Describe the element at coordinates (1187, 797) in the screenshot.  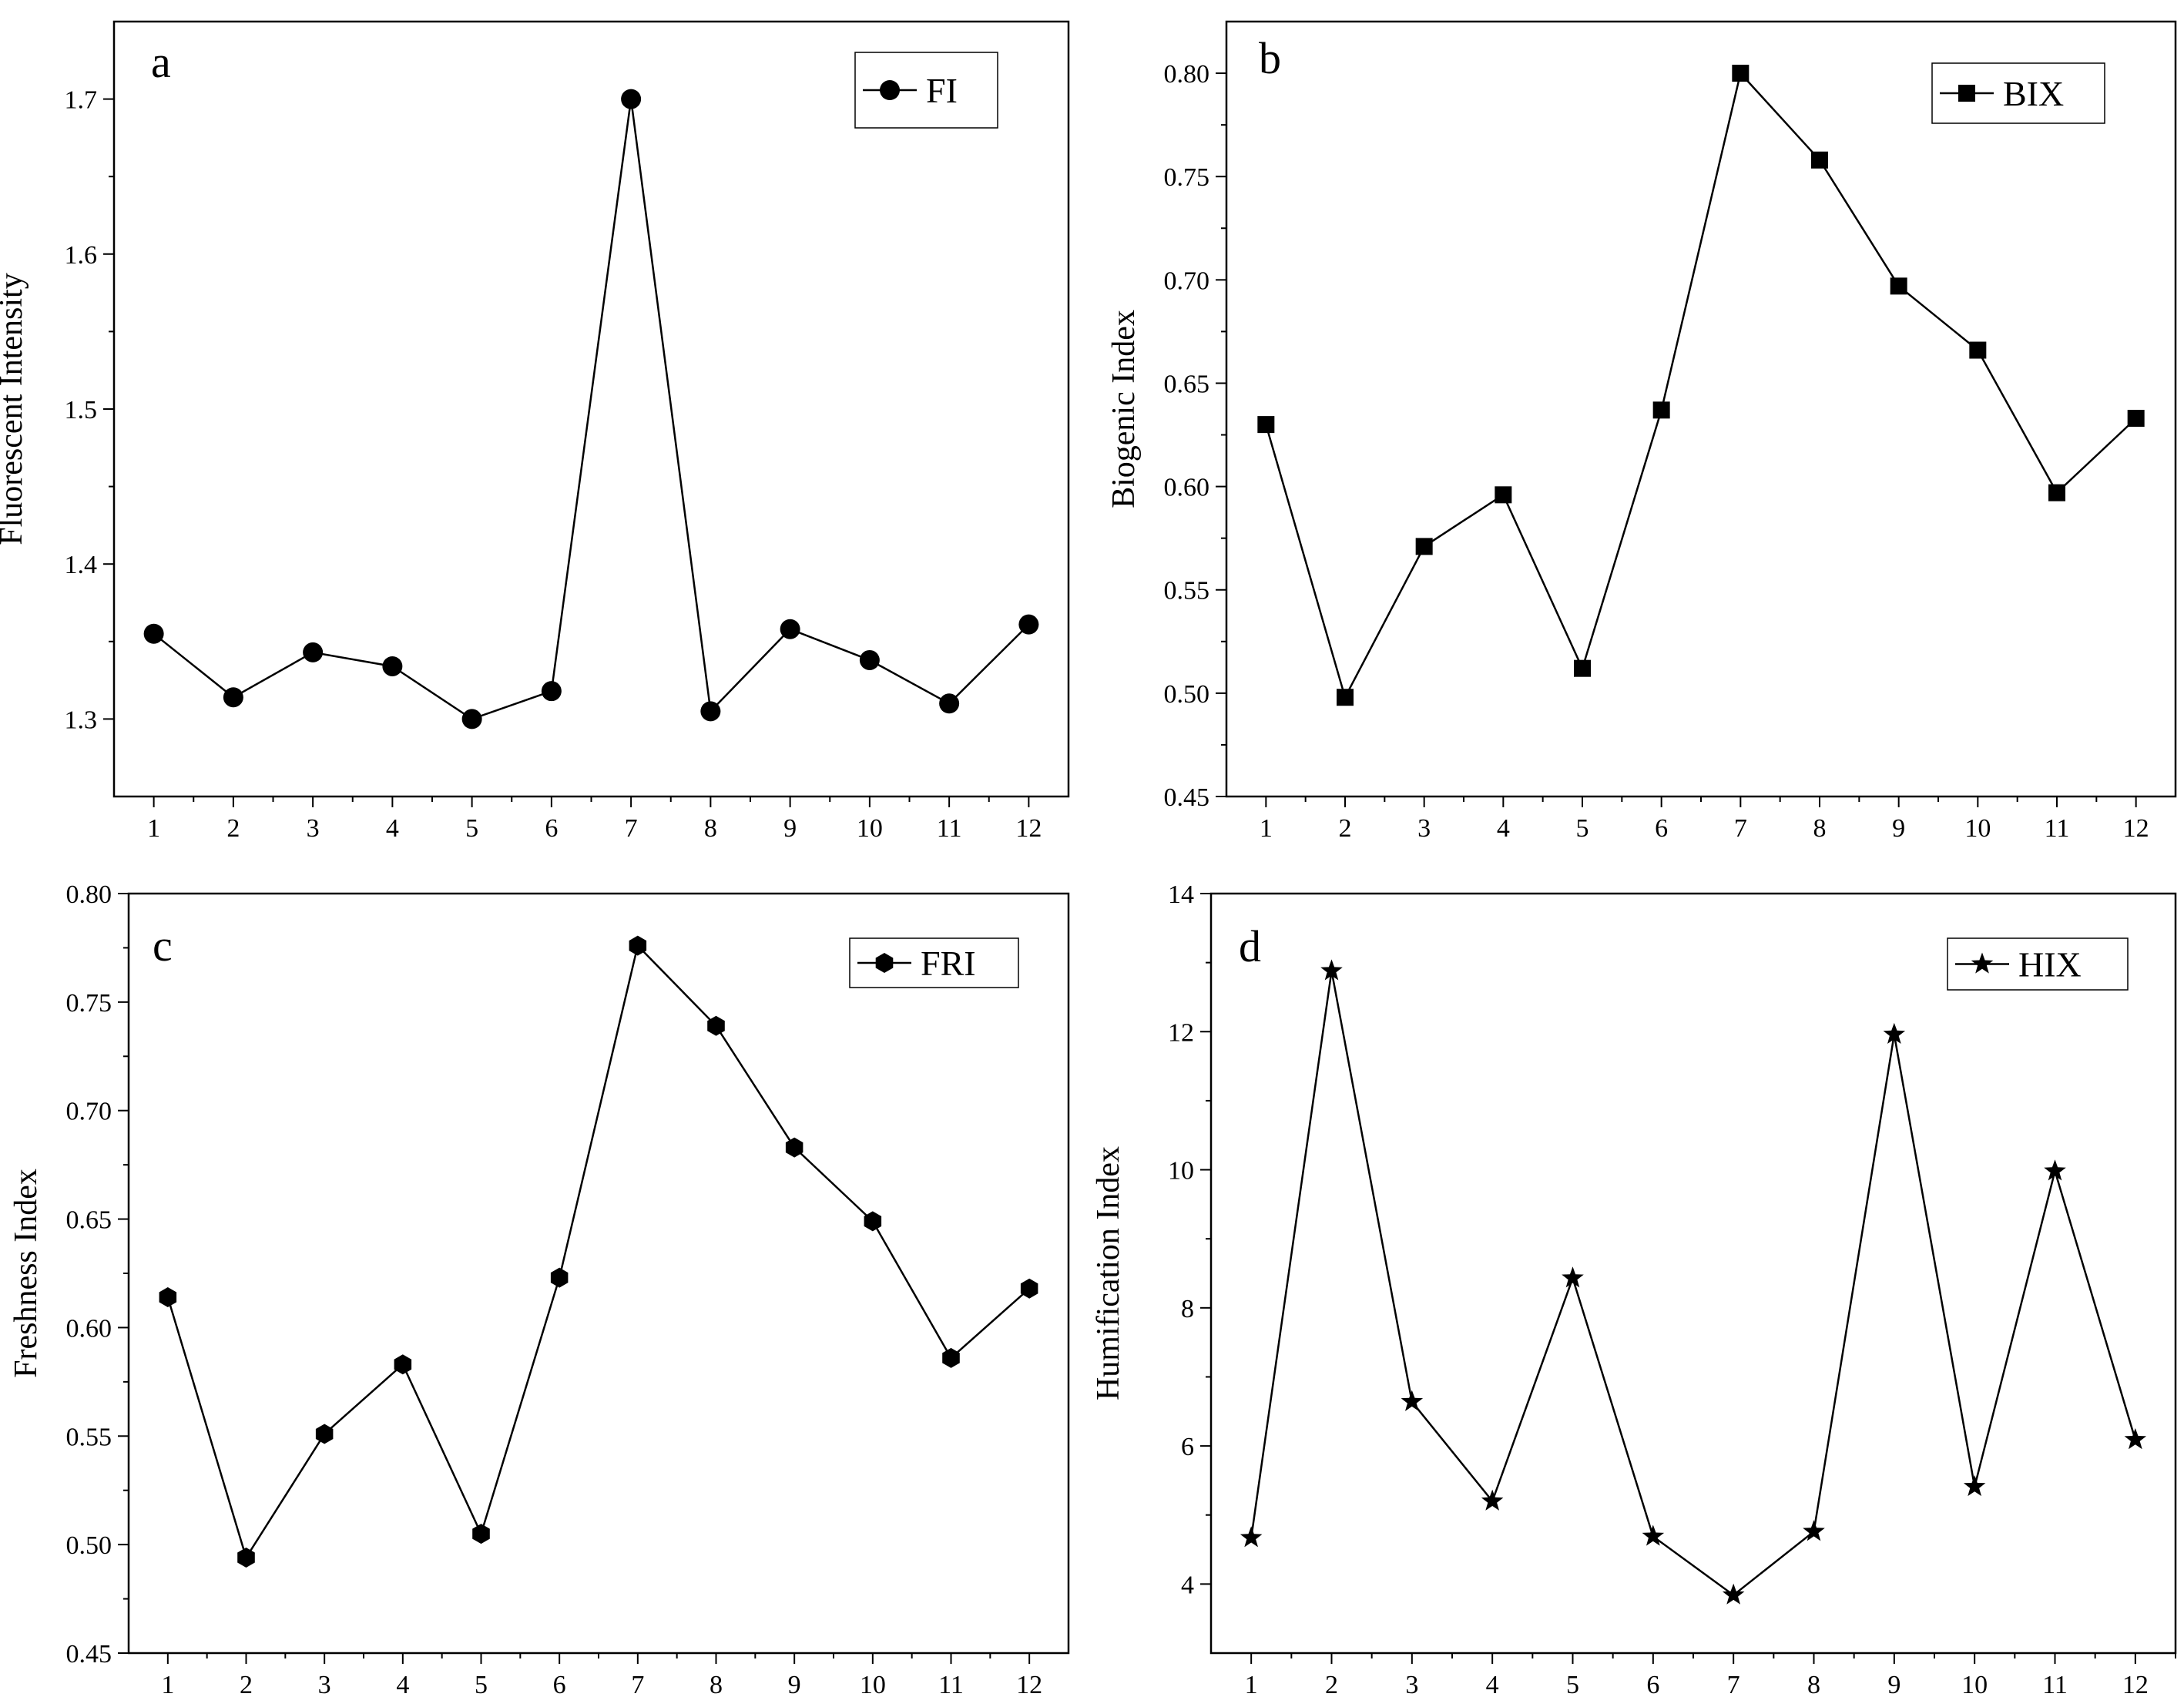
I see `y-tick-label: 0.45` at that location.